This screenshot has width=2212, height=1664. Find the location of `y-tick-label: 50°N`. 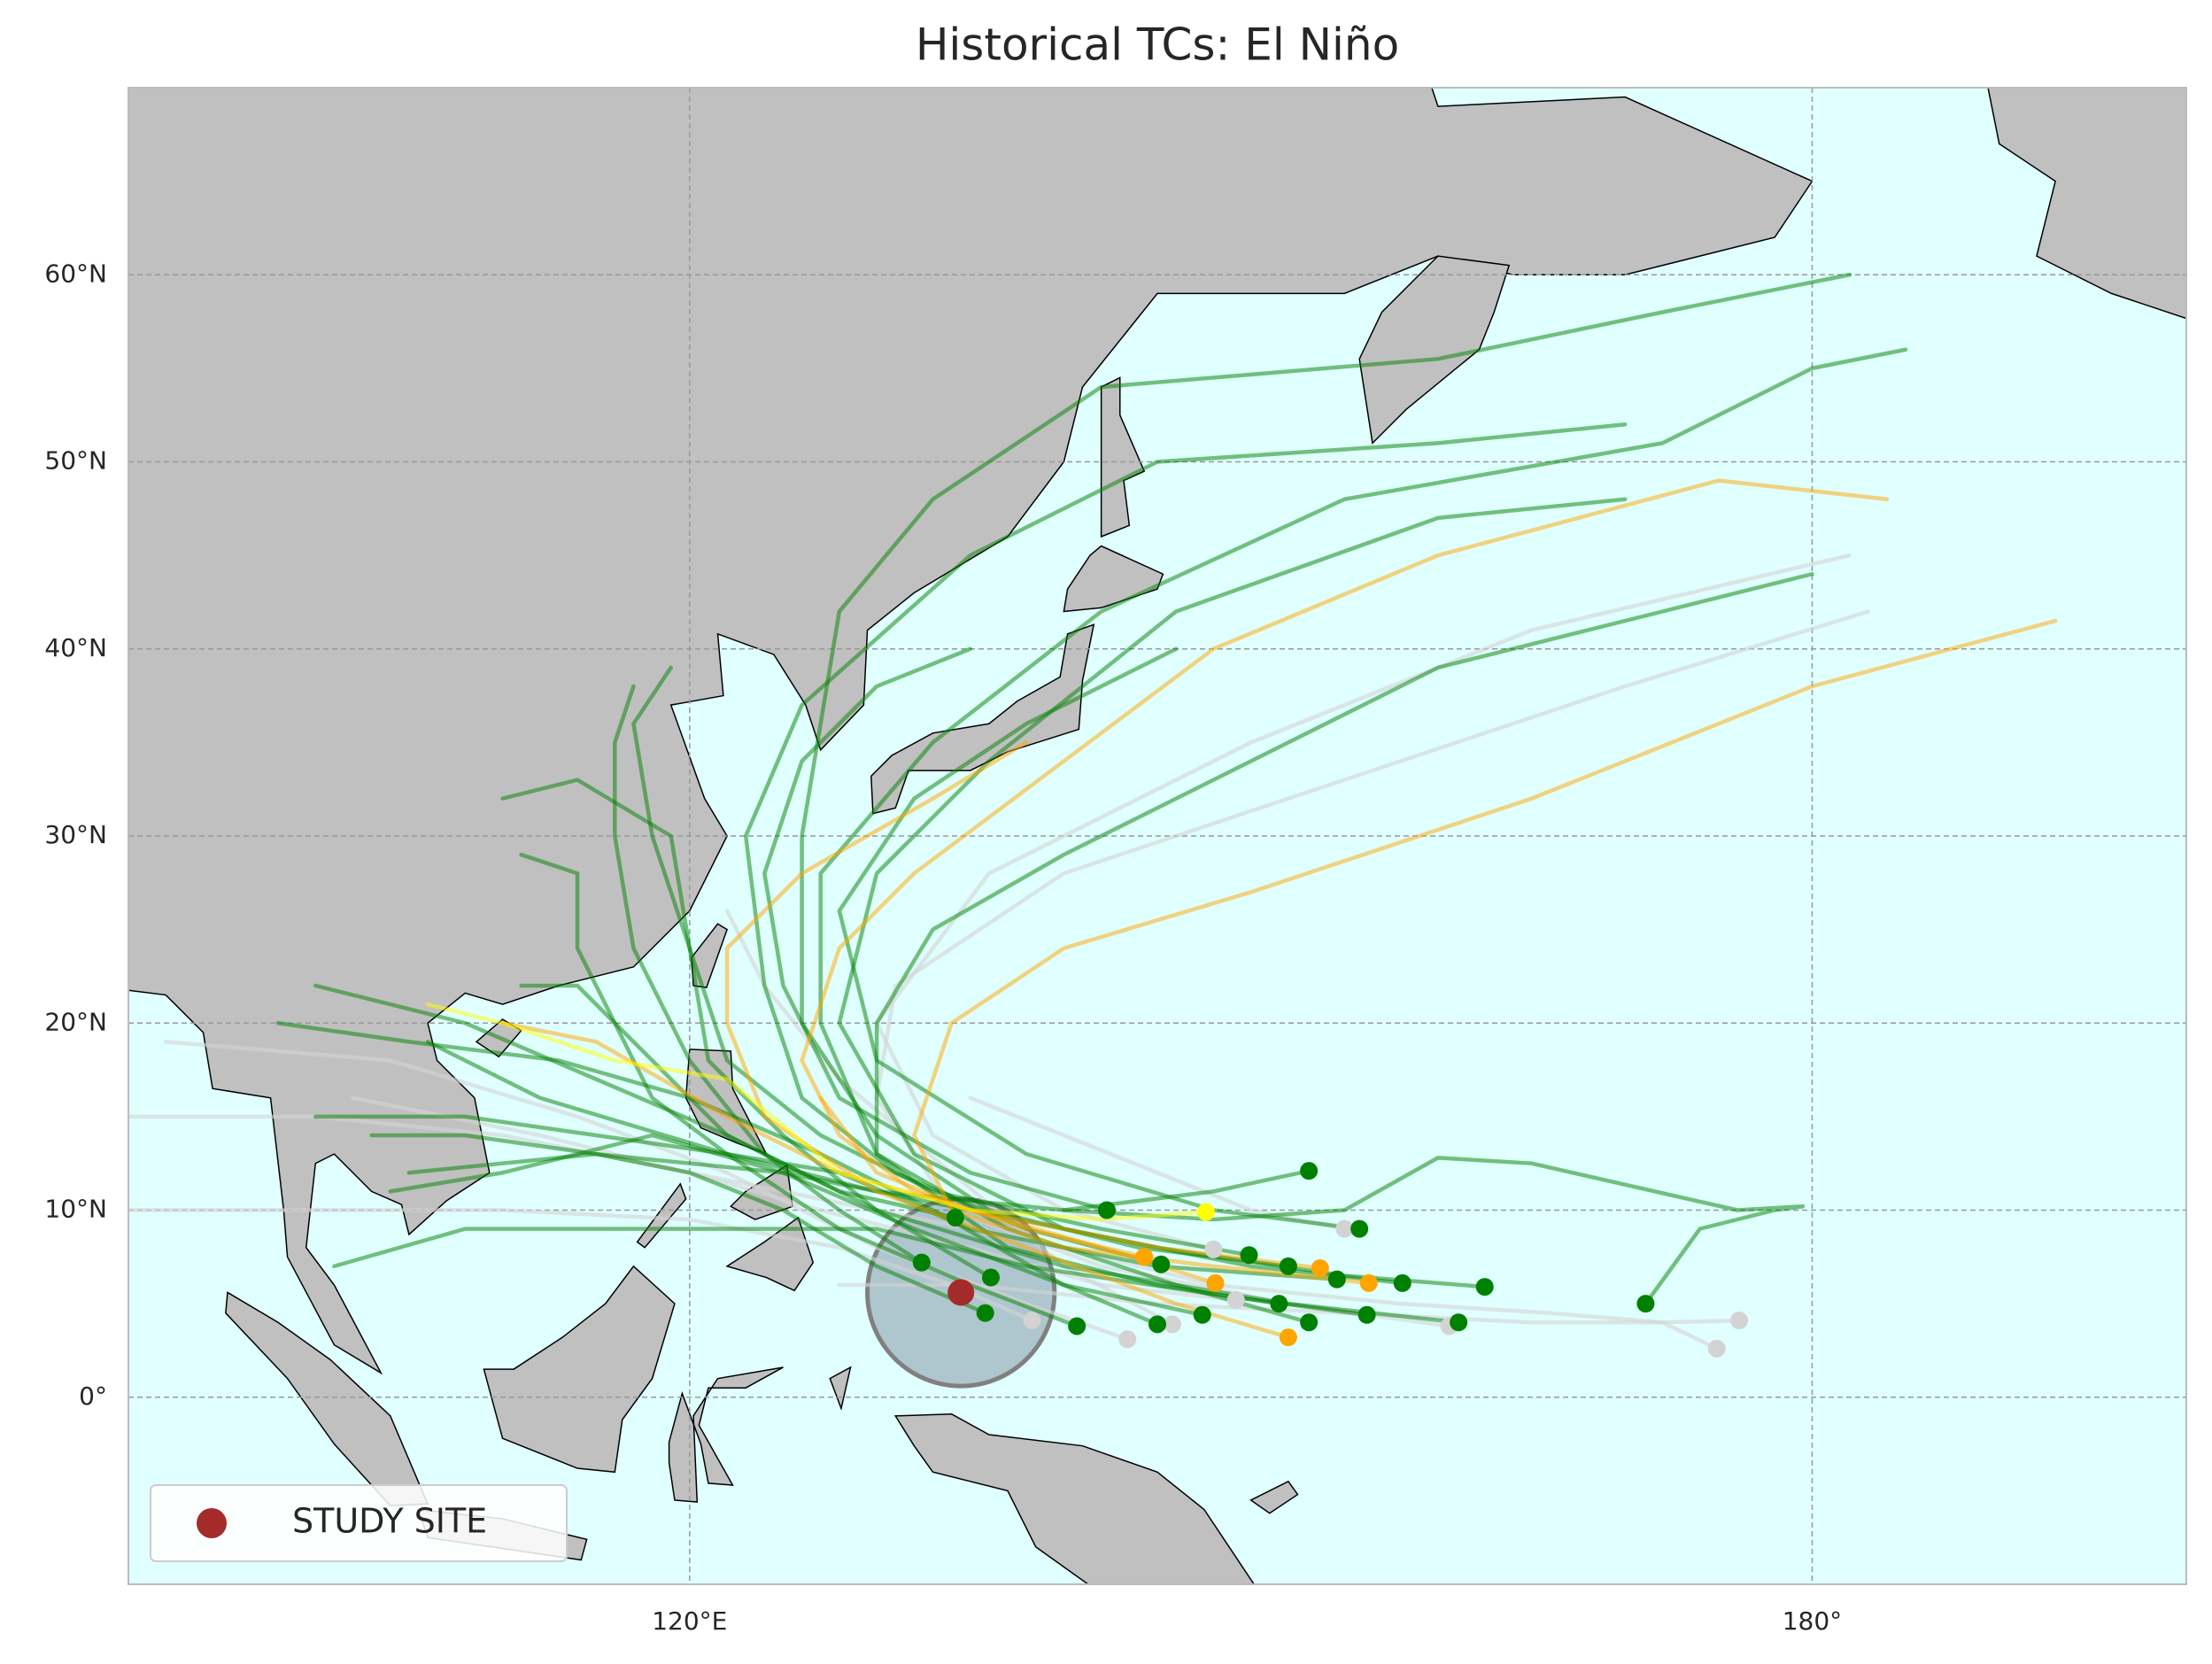

y-tick-label: 50°N is located at coordinates (75, 461).